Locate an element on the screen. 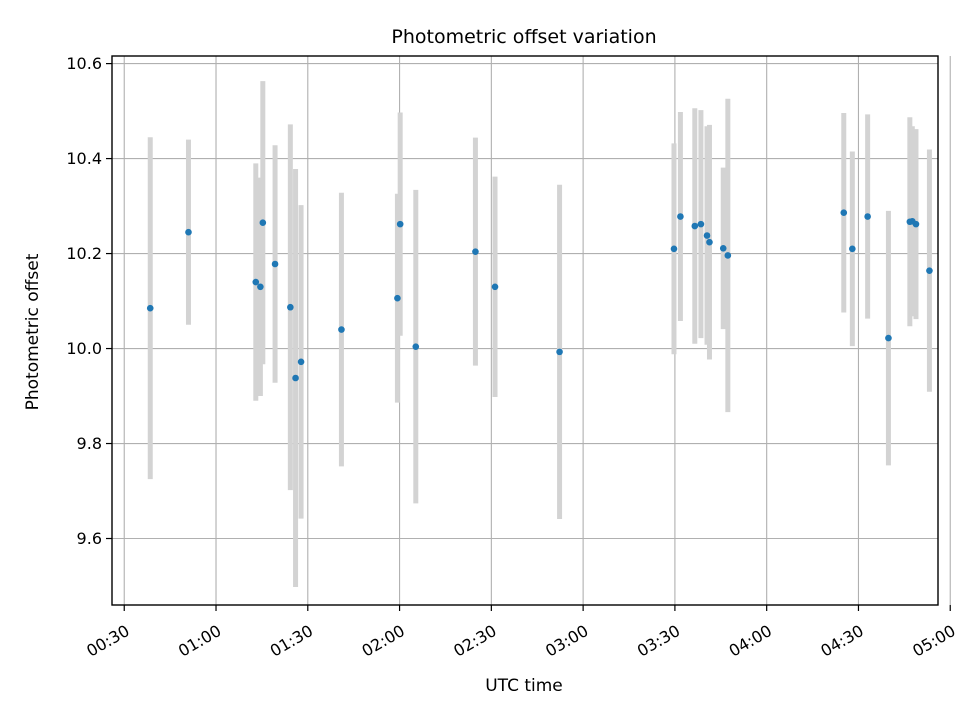 This screenshot has height=720, width=960. y-tick-label: 10.0 is located at coordinates (84, 348).